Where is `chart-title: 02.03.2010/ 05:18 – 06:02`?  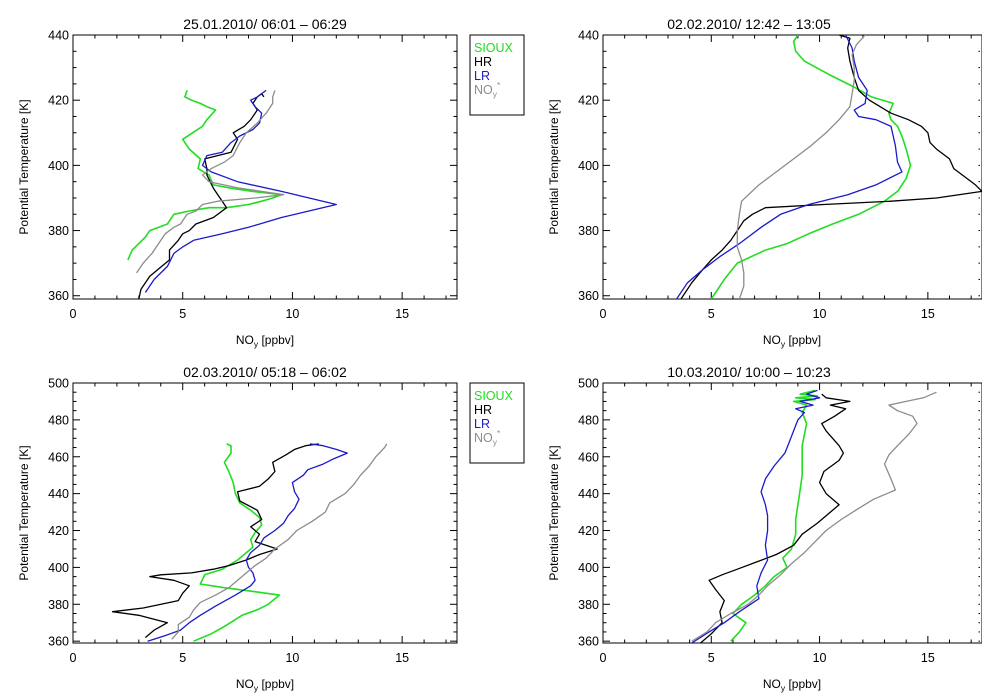 chart-title: 02.03.2010/ 05:18 – 06:02 is located at coordinates (265, 372).